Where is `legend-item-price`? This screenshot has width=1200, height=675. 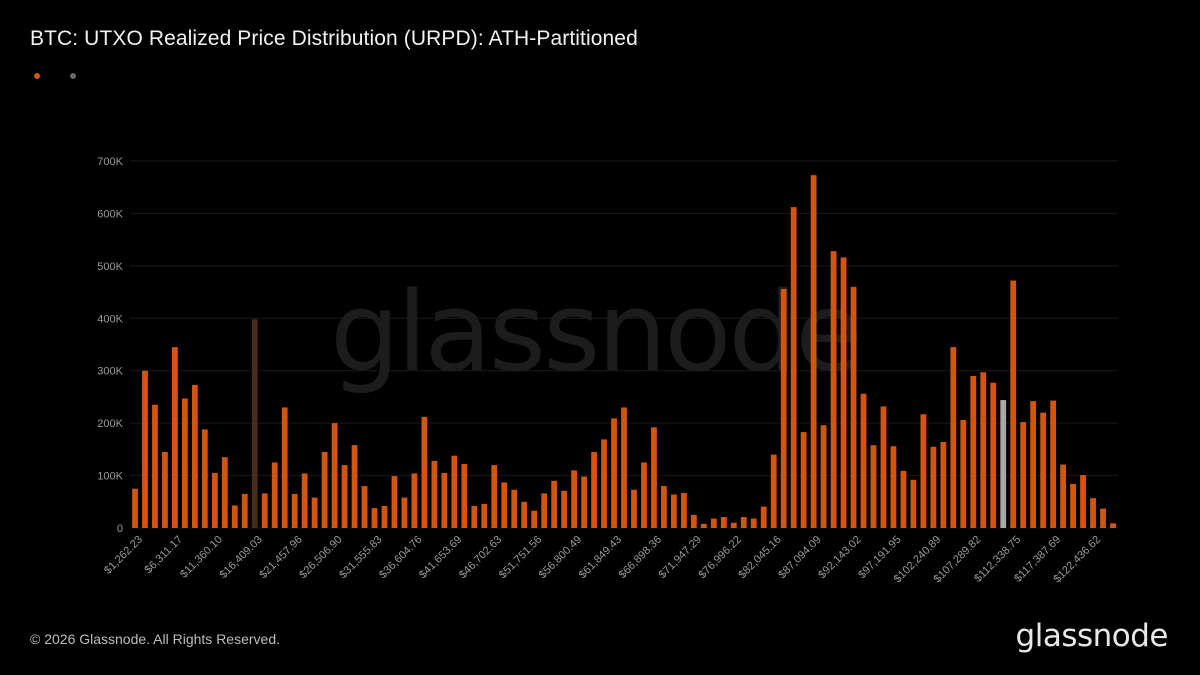 legend-item-price is located at coordinates (73, 76).